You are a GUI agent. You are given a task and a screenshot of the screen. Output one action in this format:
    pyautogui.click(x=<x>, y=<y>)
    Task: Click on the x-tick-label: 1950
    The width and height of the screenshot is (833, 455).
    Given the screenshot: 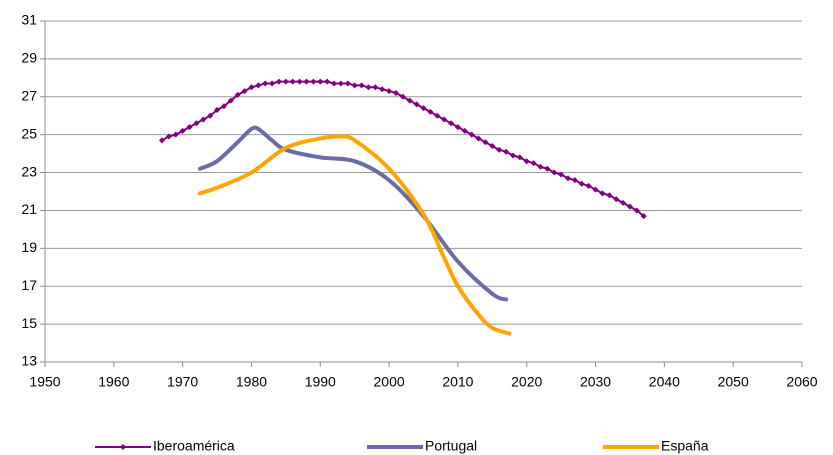 What is the action you would take?
    pyautogui.click(x=44, y=382)
    